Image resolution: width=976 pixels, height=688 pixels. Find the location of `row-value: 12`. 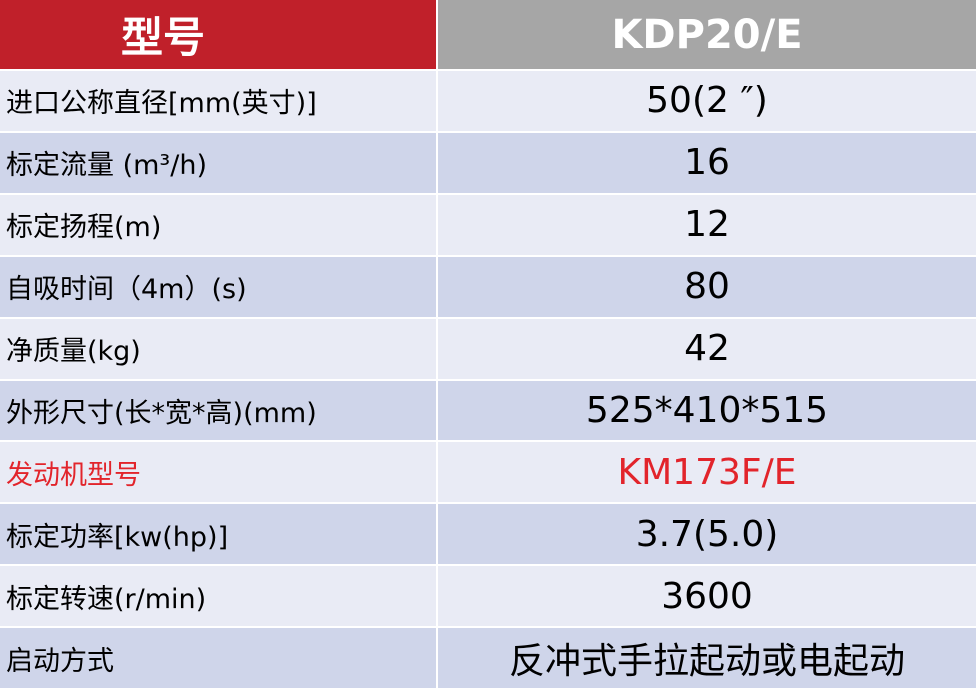

row-value: 12 is located at coordinates (707, 224).